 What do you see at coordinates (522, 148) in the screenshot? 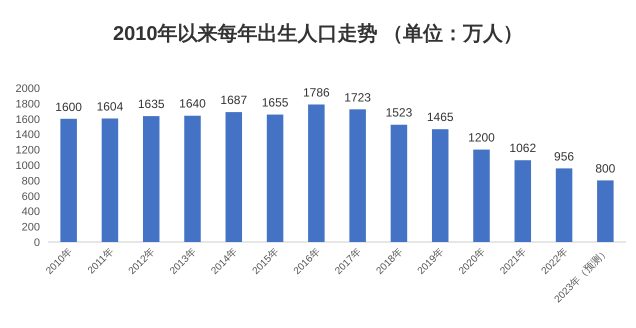
I see `data-label: 1062` at bounding box center [522, 148].